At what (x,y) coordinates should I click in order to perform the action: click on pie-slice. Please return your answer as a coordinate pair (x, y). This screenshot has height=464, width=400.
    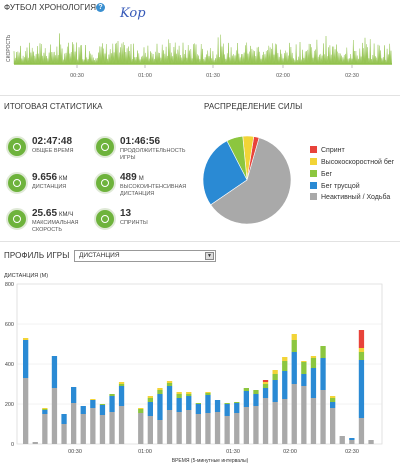
    Looking at the image, I should click on (225, 173).